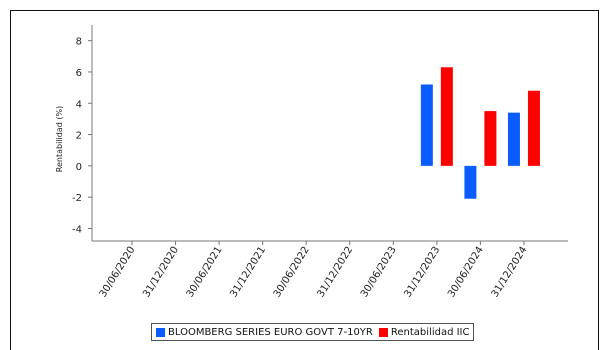 The image size is (611, 350). What do you see at coordinates (79, 136) in the screenshot?
I see `y-tick-label: 2` at bounding box center [79, 136].